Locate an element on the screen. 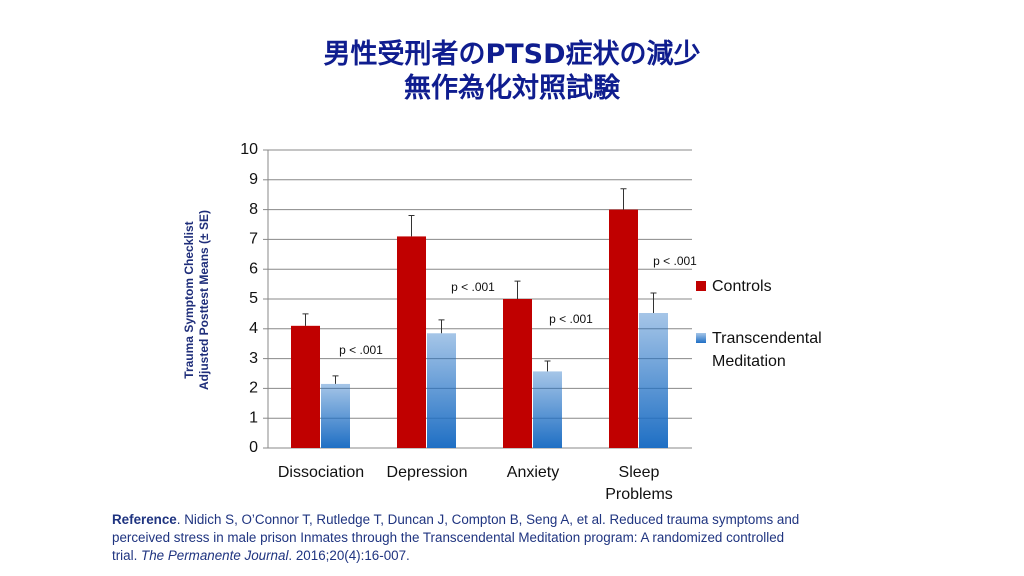 The height and width of the screenshot is (576, 1024). y-tick-label: 10 is located at coordinates (249, 149).